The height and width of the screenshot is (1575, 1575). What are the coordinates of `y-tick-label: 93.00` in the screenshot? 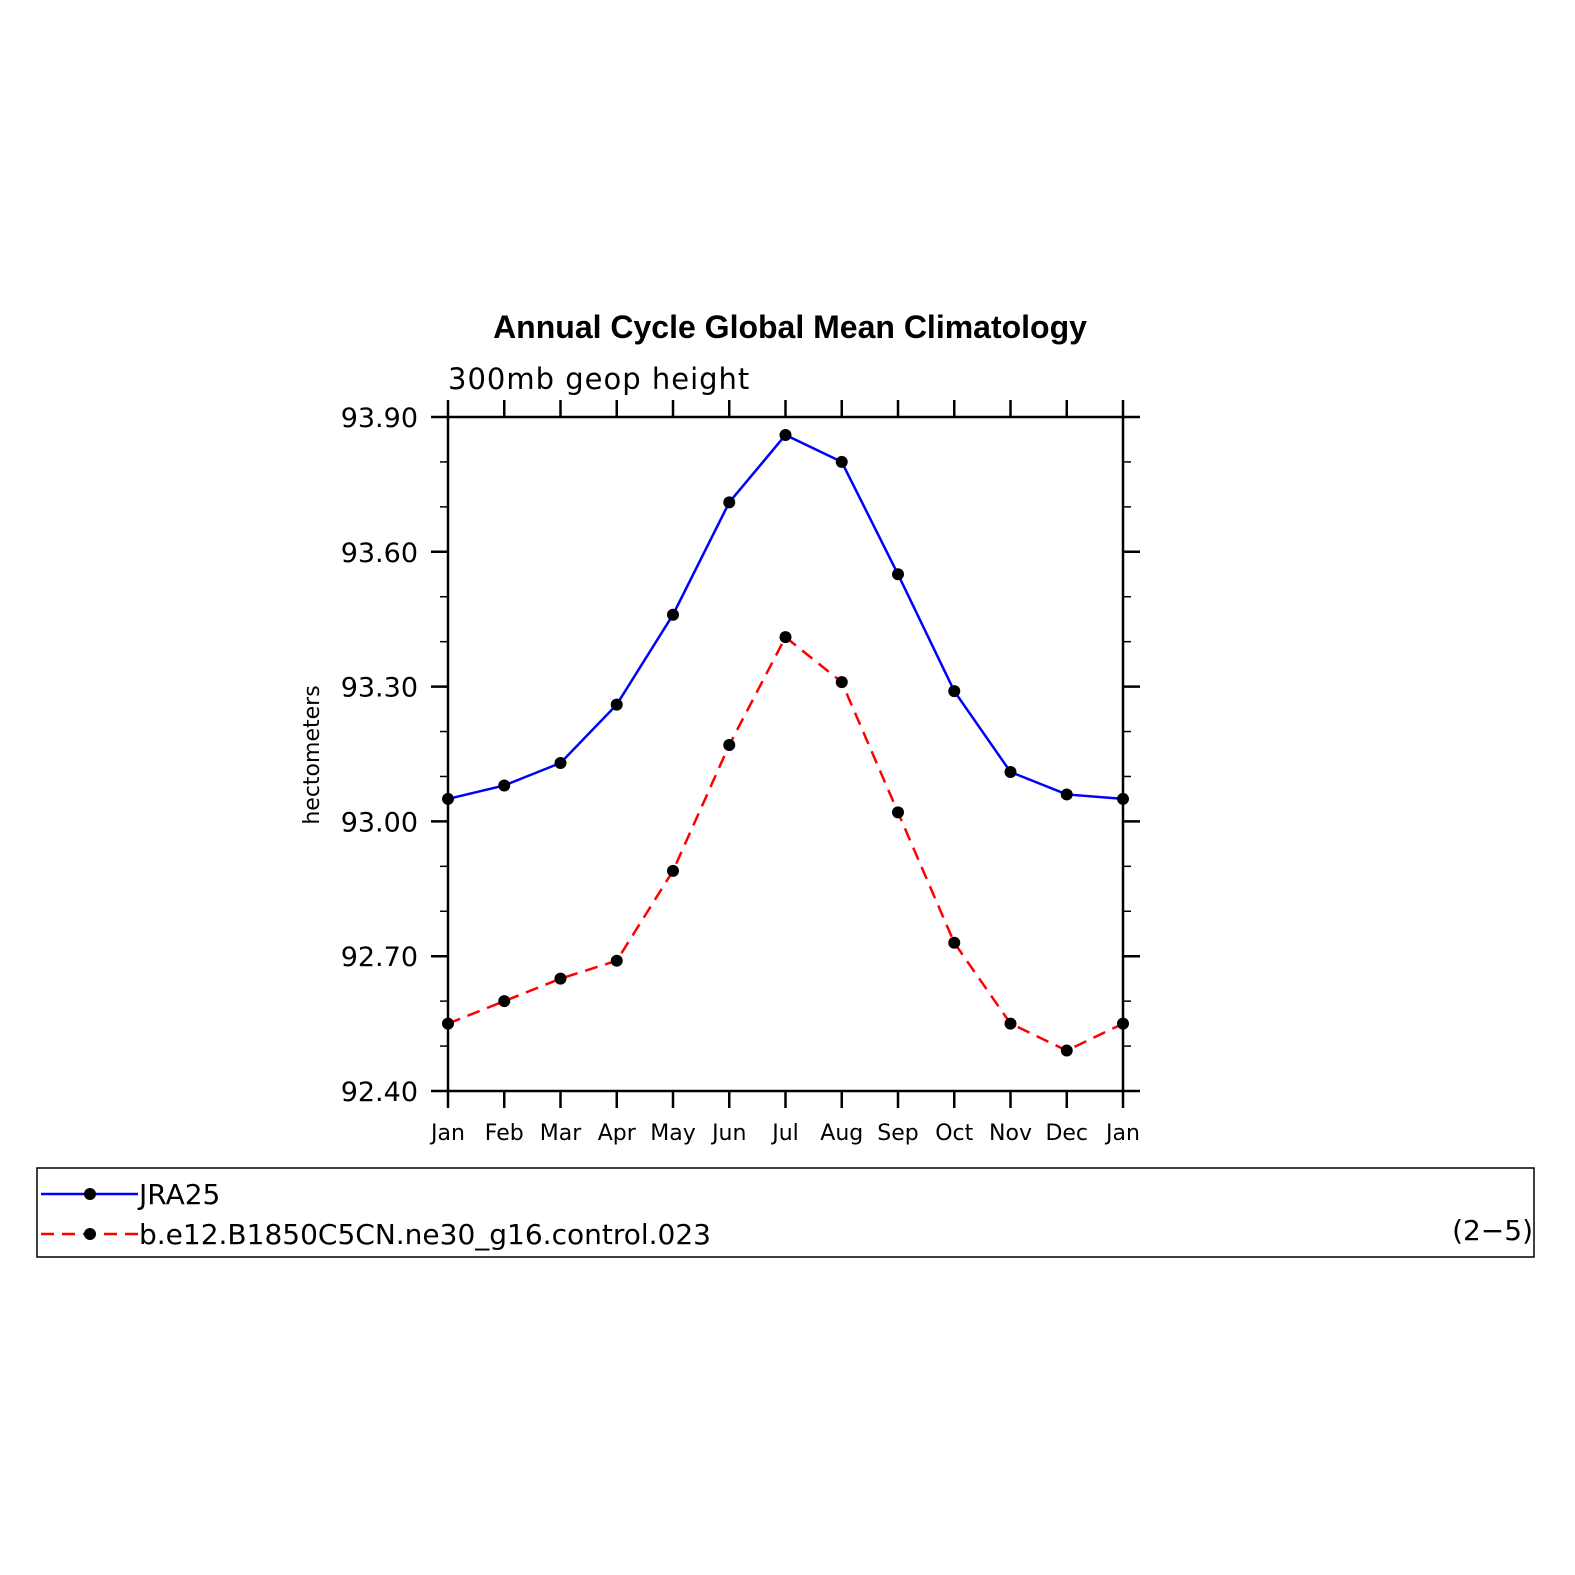 It's located at (379, 822).